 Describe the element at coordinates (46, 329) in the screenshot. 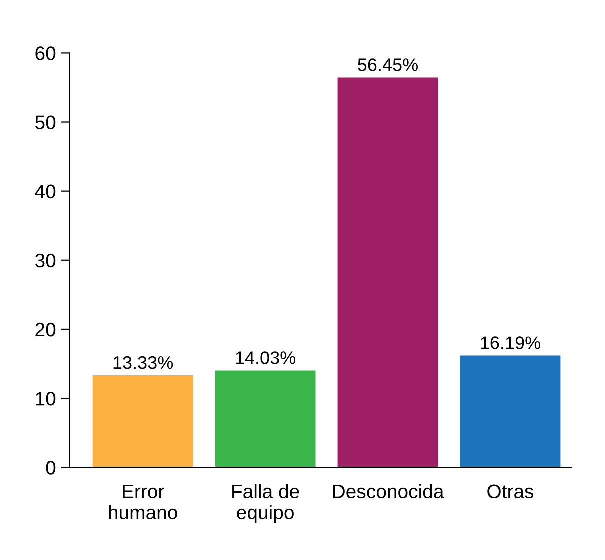

I see `y-tick-label: 20` at that location.